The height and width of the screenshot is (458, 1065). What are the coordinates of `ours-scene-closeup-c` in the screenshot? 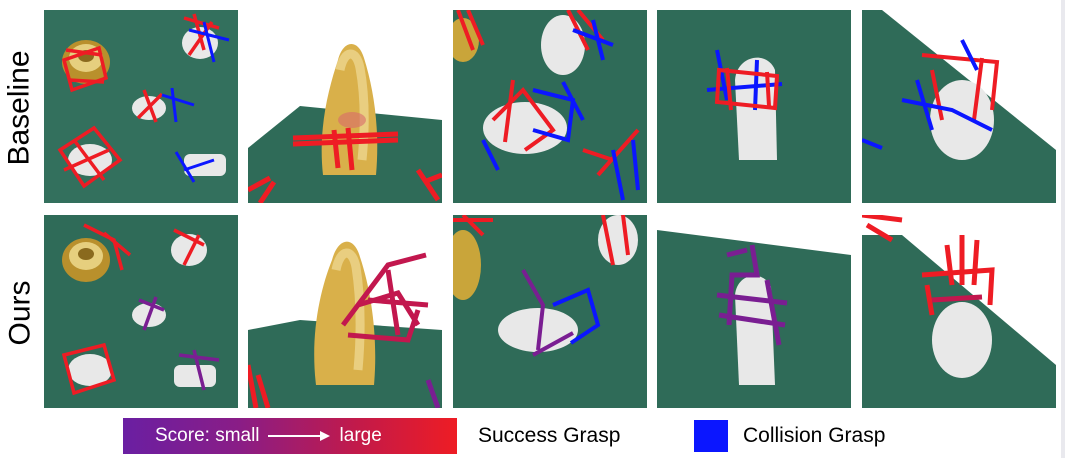 It's located at (959, 311).